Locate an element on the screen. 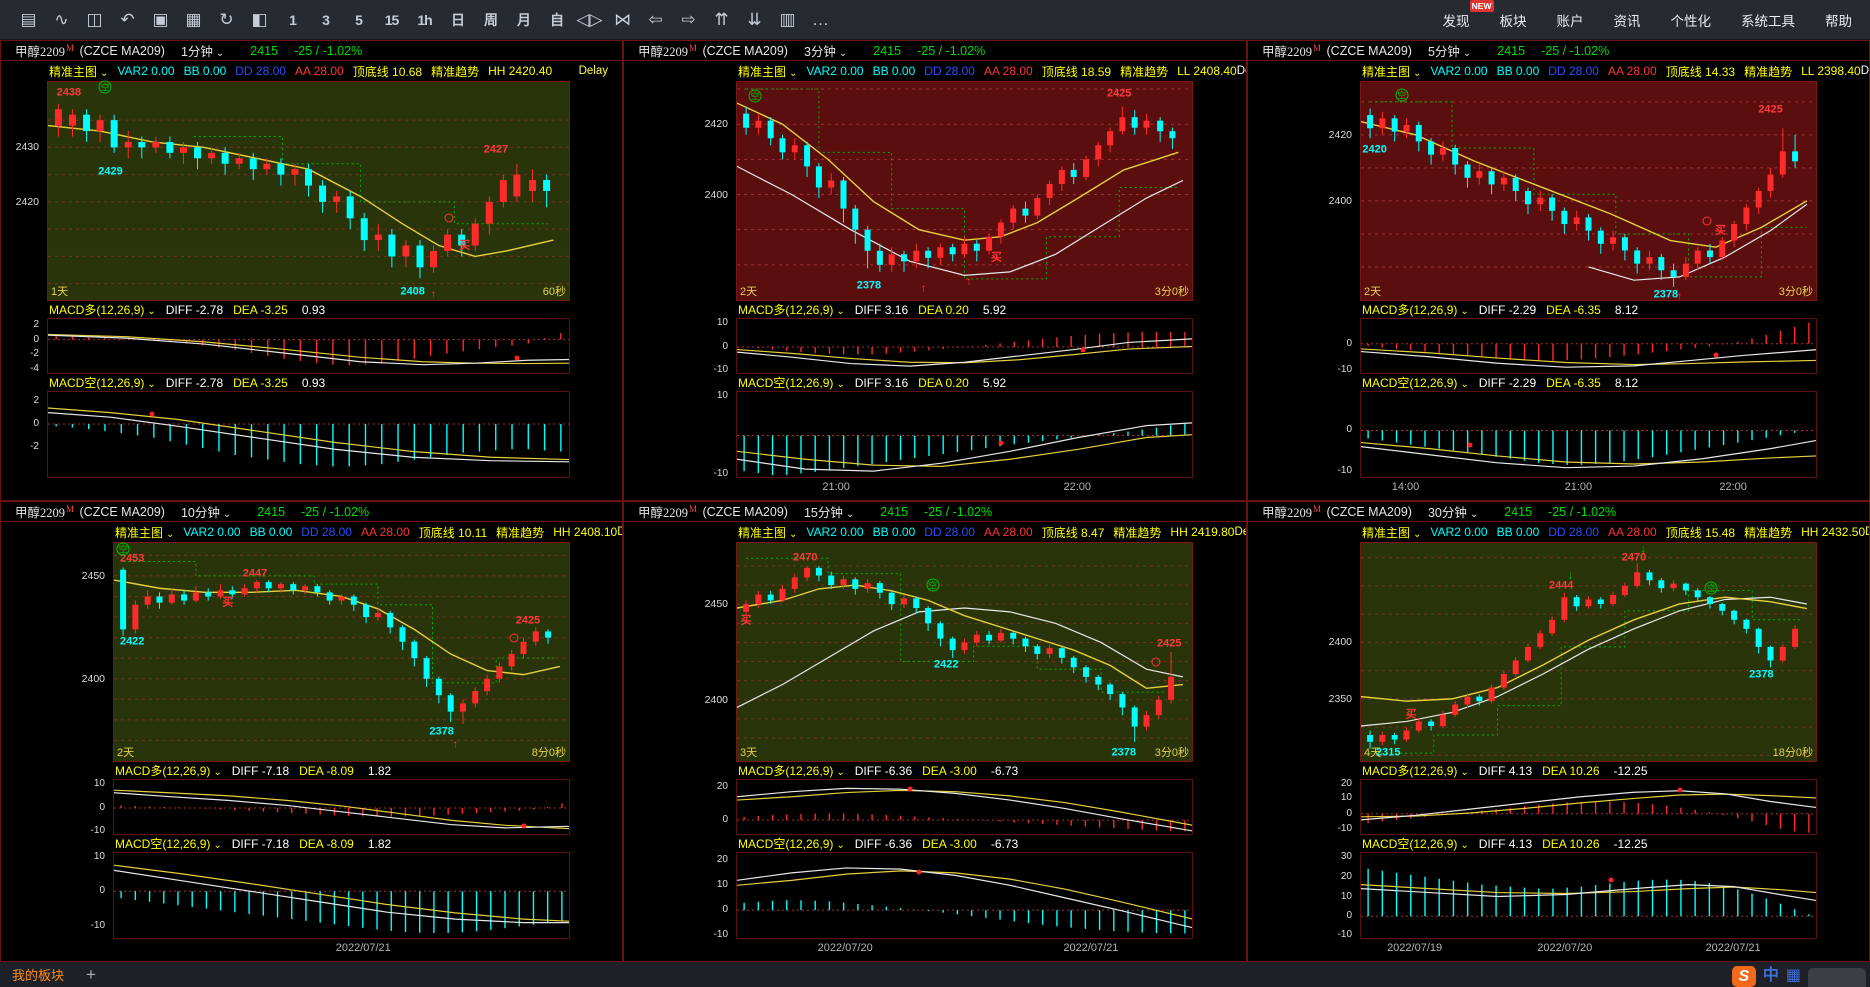  main-chart-plot: 2425 2378 ↑ ↑ 买 空 2天 3分0秒 is located at coordinates (964, 191).